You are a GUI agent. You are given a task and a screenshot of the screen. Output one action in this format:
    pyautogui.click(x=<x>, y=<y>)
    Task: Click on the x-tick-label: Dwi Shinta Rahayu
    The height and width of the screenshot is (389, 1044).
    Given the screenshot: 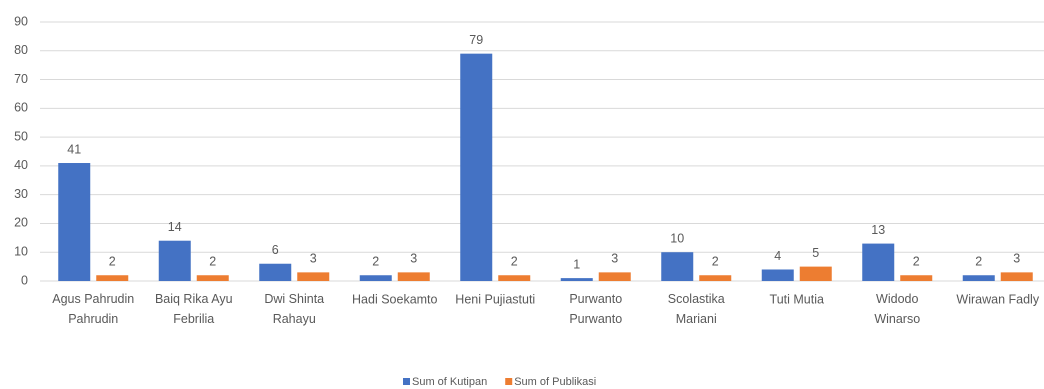 What is the action you would take?
    pyautogui.click(x=294, y=309)
    